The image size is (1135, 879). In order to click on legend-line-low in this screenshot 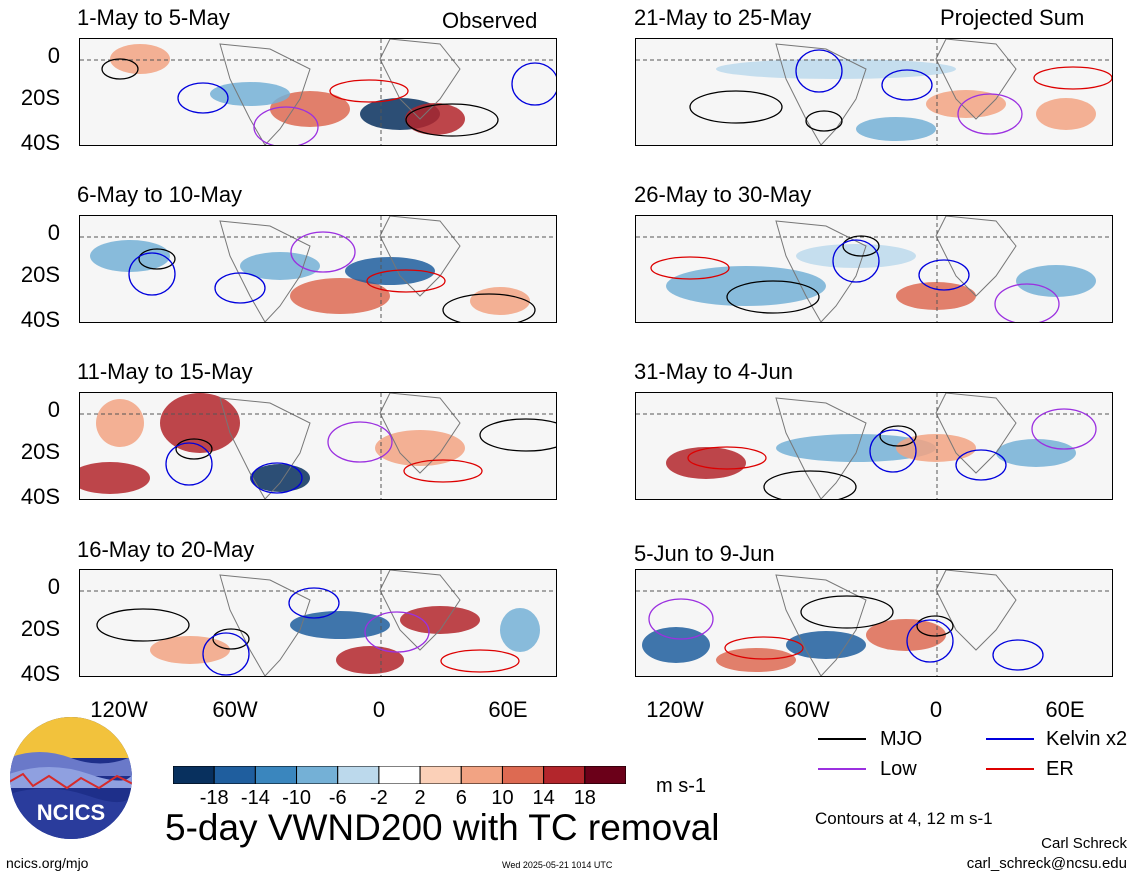, I will do `click(842, 769)`.